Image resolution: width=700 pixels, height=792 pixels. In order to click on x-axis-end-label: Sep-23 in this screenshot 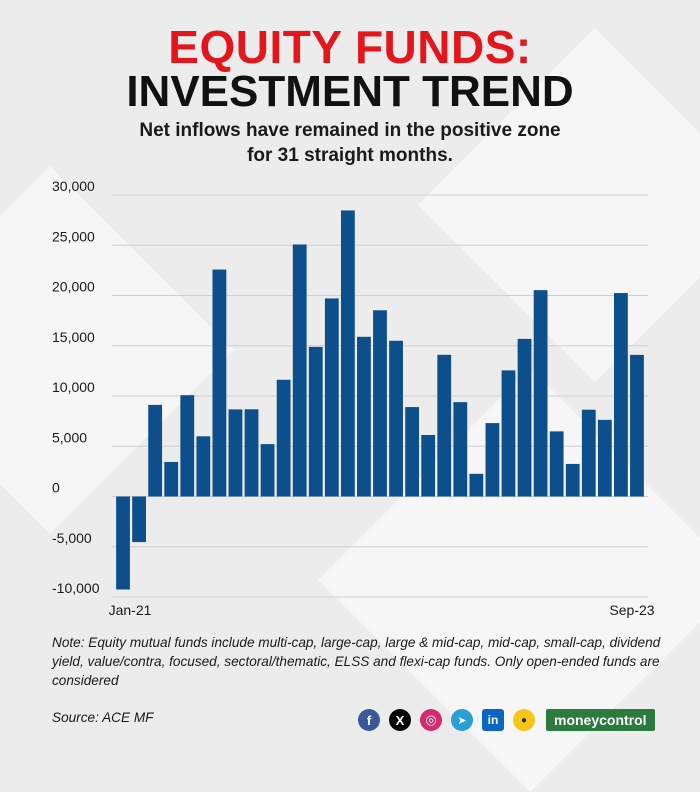, I will do `click(631, 610)`.